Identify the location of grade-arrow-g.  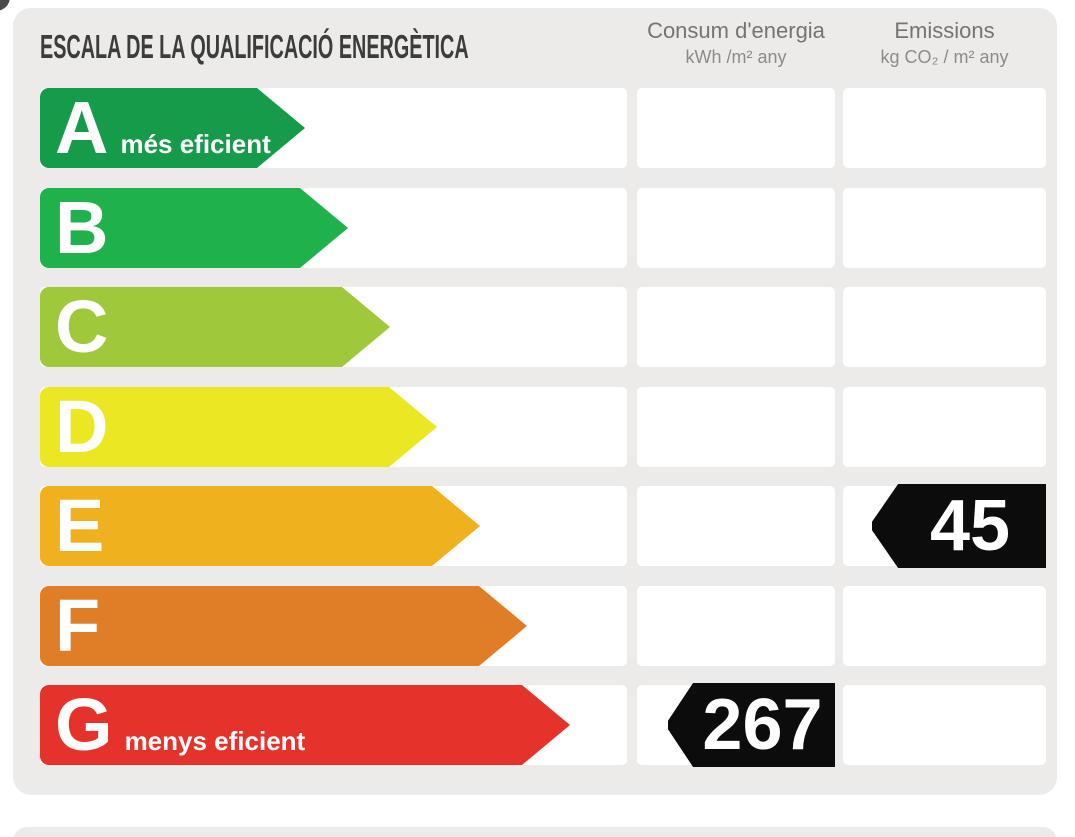
(305, 725).